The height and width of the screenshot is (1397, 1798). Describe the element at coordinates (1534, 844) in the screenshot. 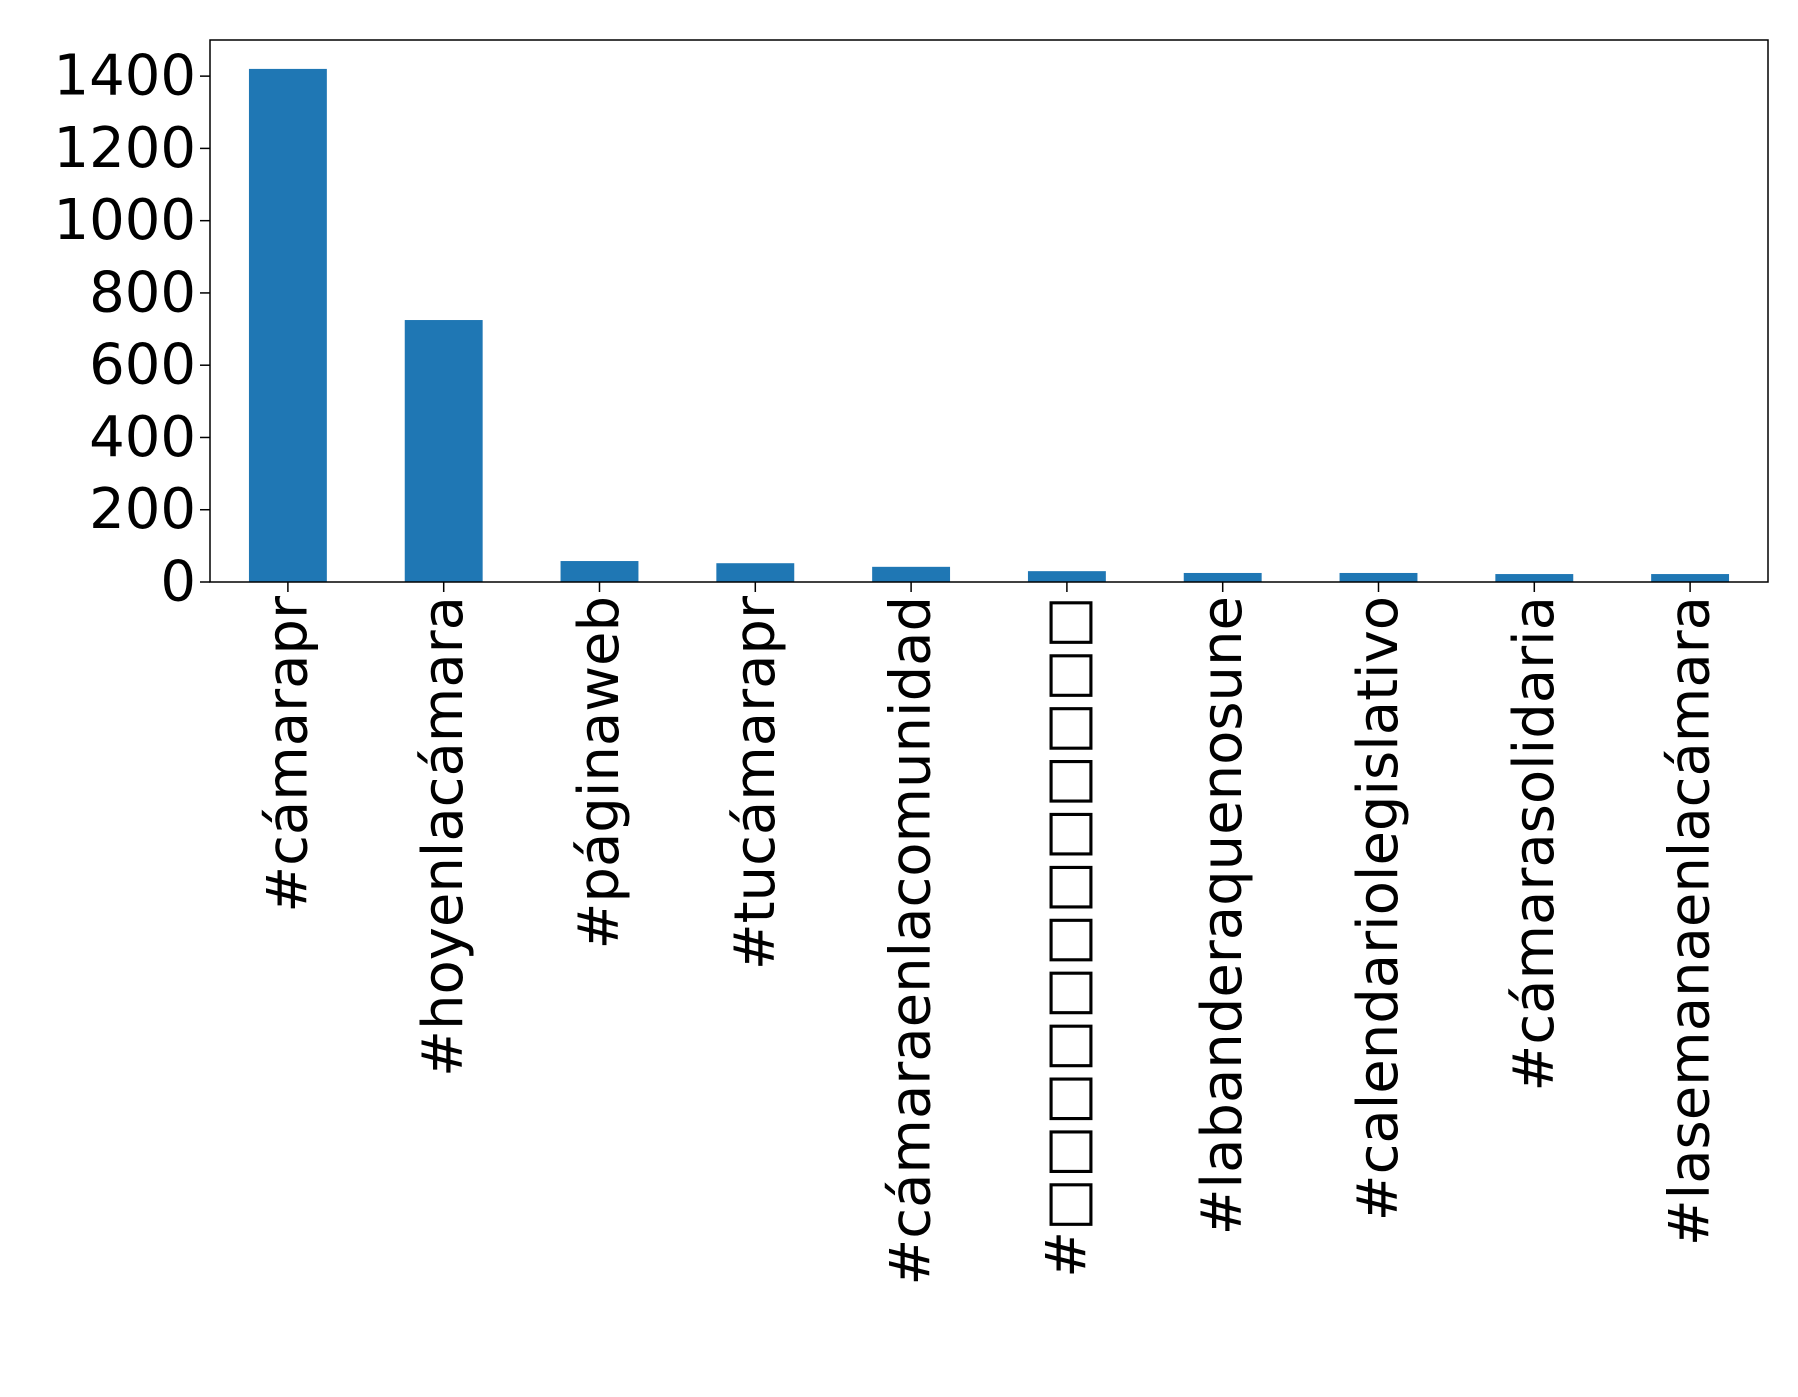

I see `x-tick-label-8: #cámarasolidaria` at that location.